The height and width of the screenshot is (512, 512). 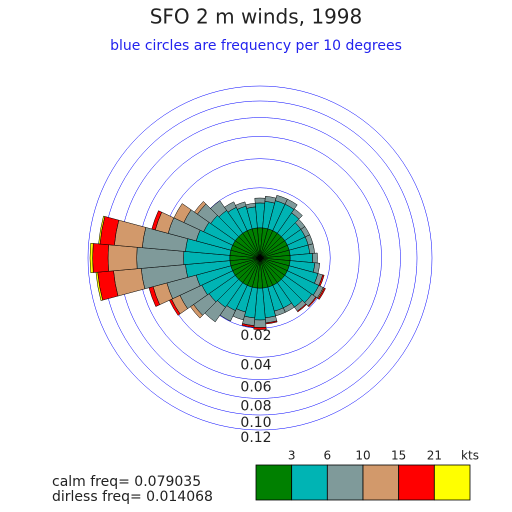 What do you see at coordinates (255, 423) in the screenshot?
I see `r-tick-label: 0.10` at bounding box center [255, 423].